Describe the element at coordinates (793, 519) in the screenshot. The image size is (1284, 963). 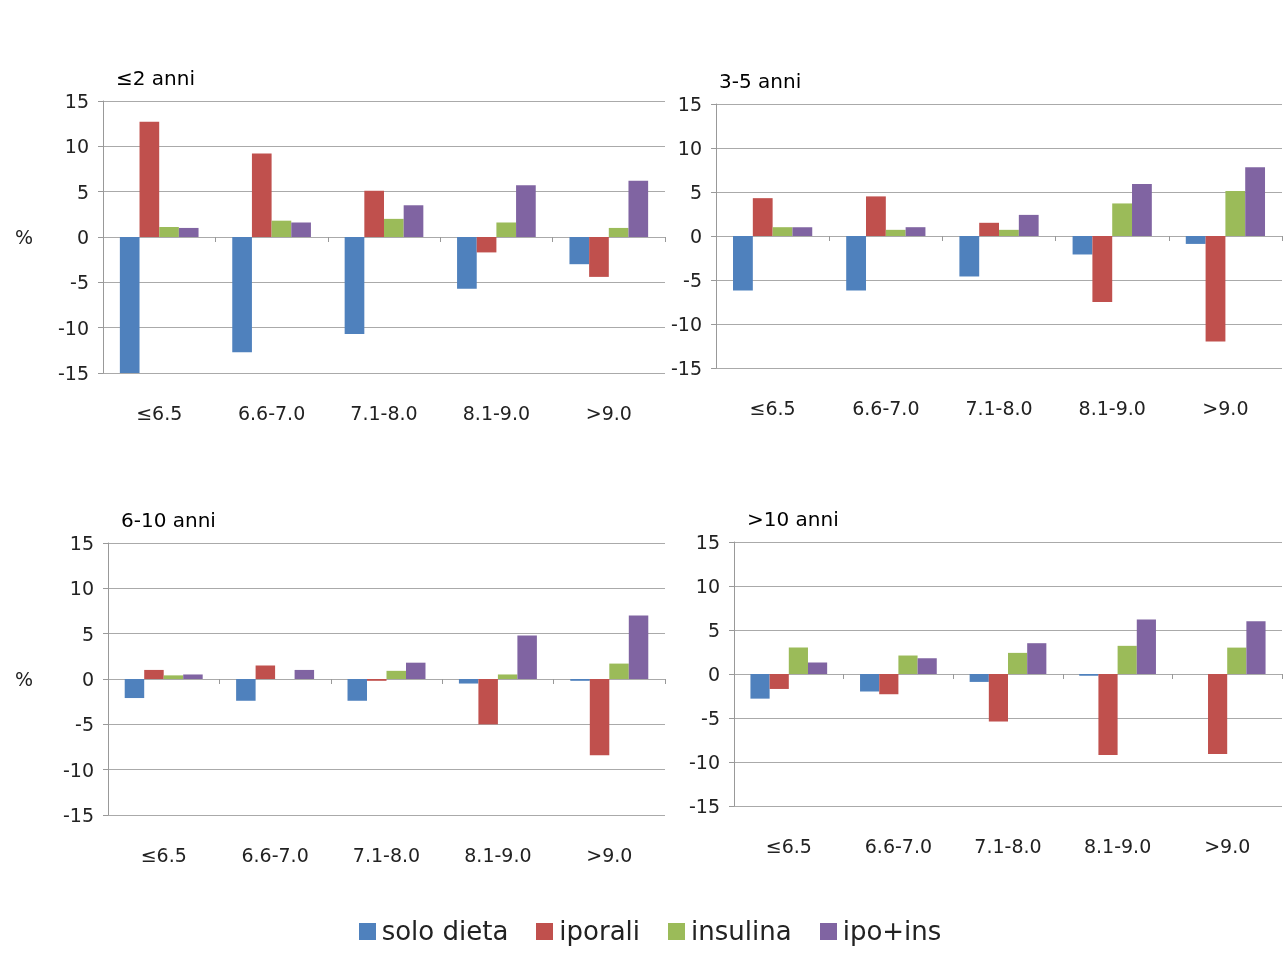
I see `chart-title: >10 anni` at that location.